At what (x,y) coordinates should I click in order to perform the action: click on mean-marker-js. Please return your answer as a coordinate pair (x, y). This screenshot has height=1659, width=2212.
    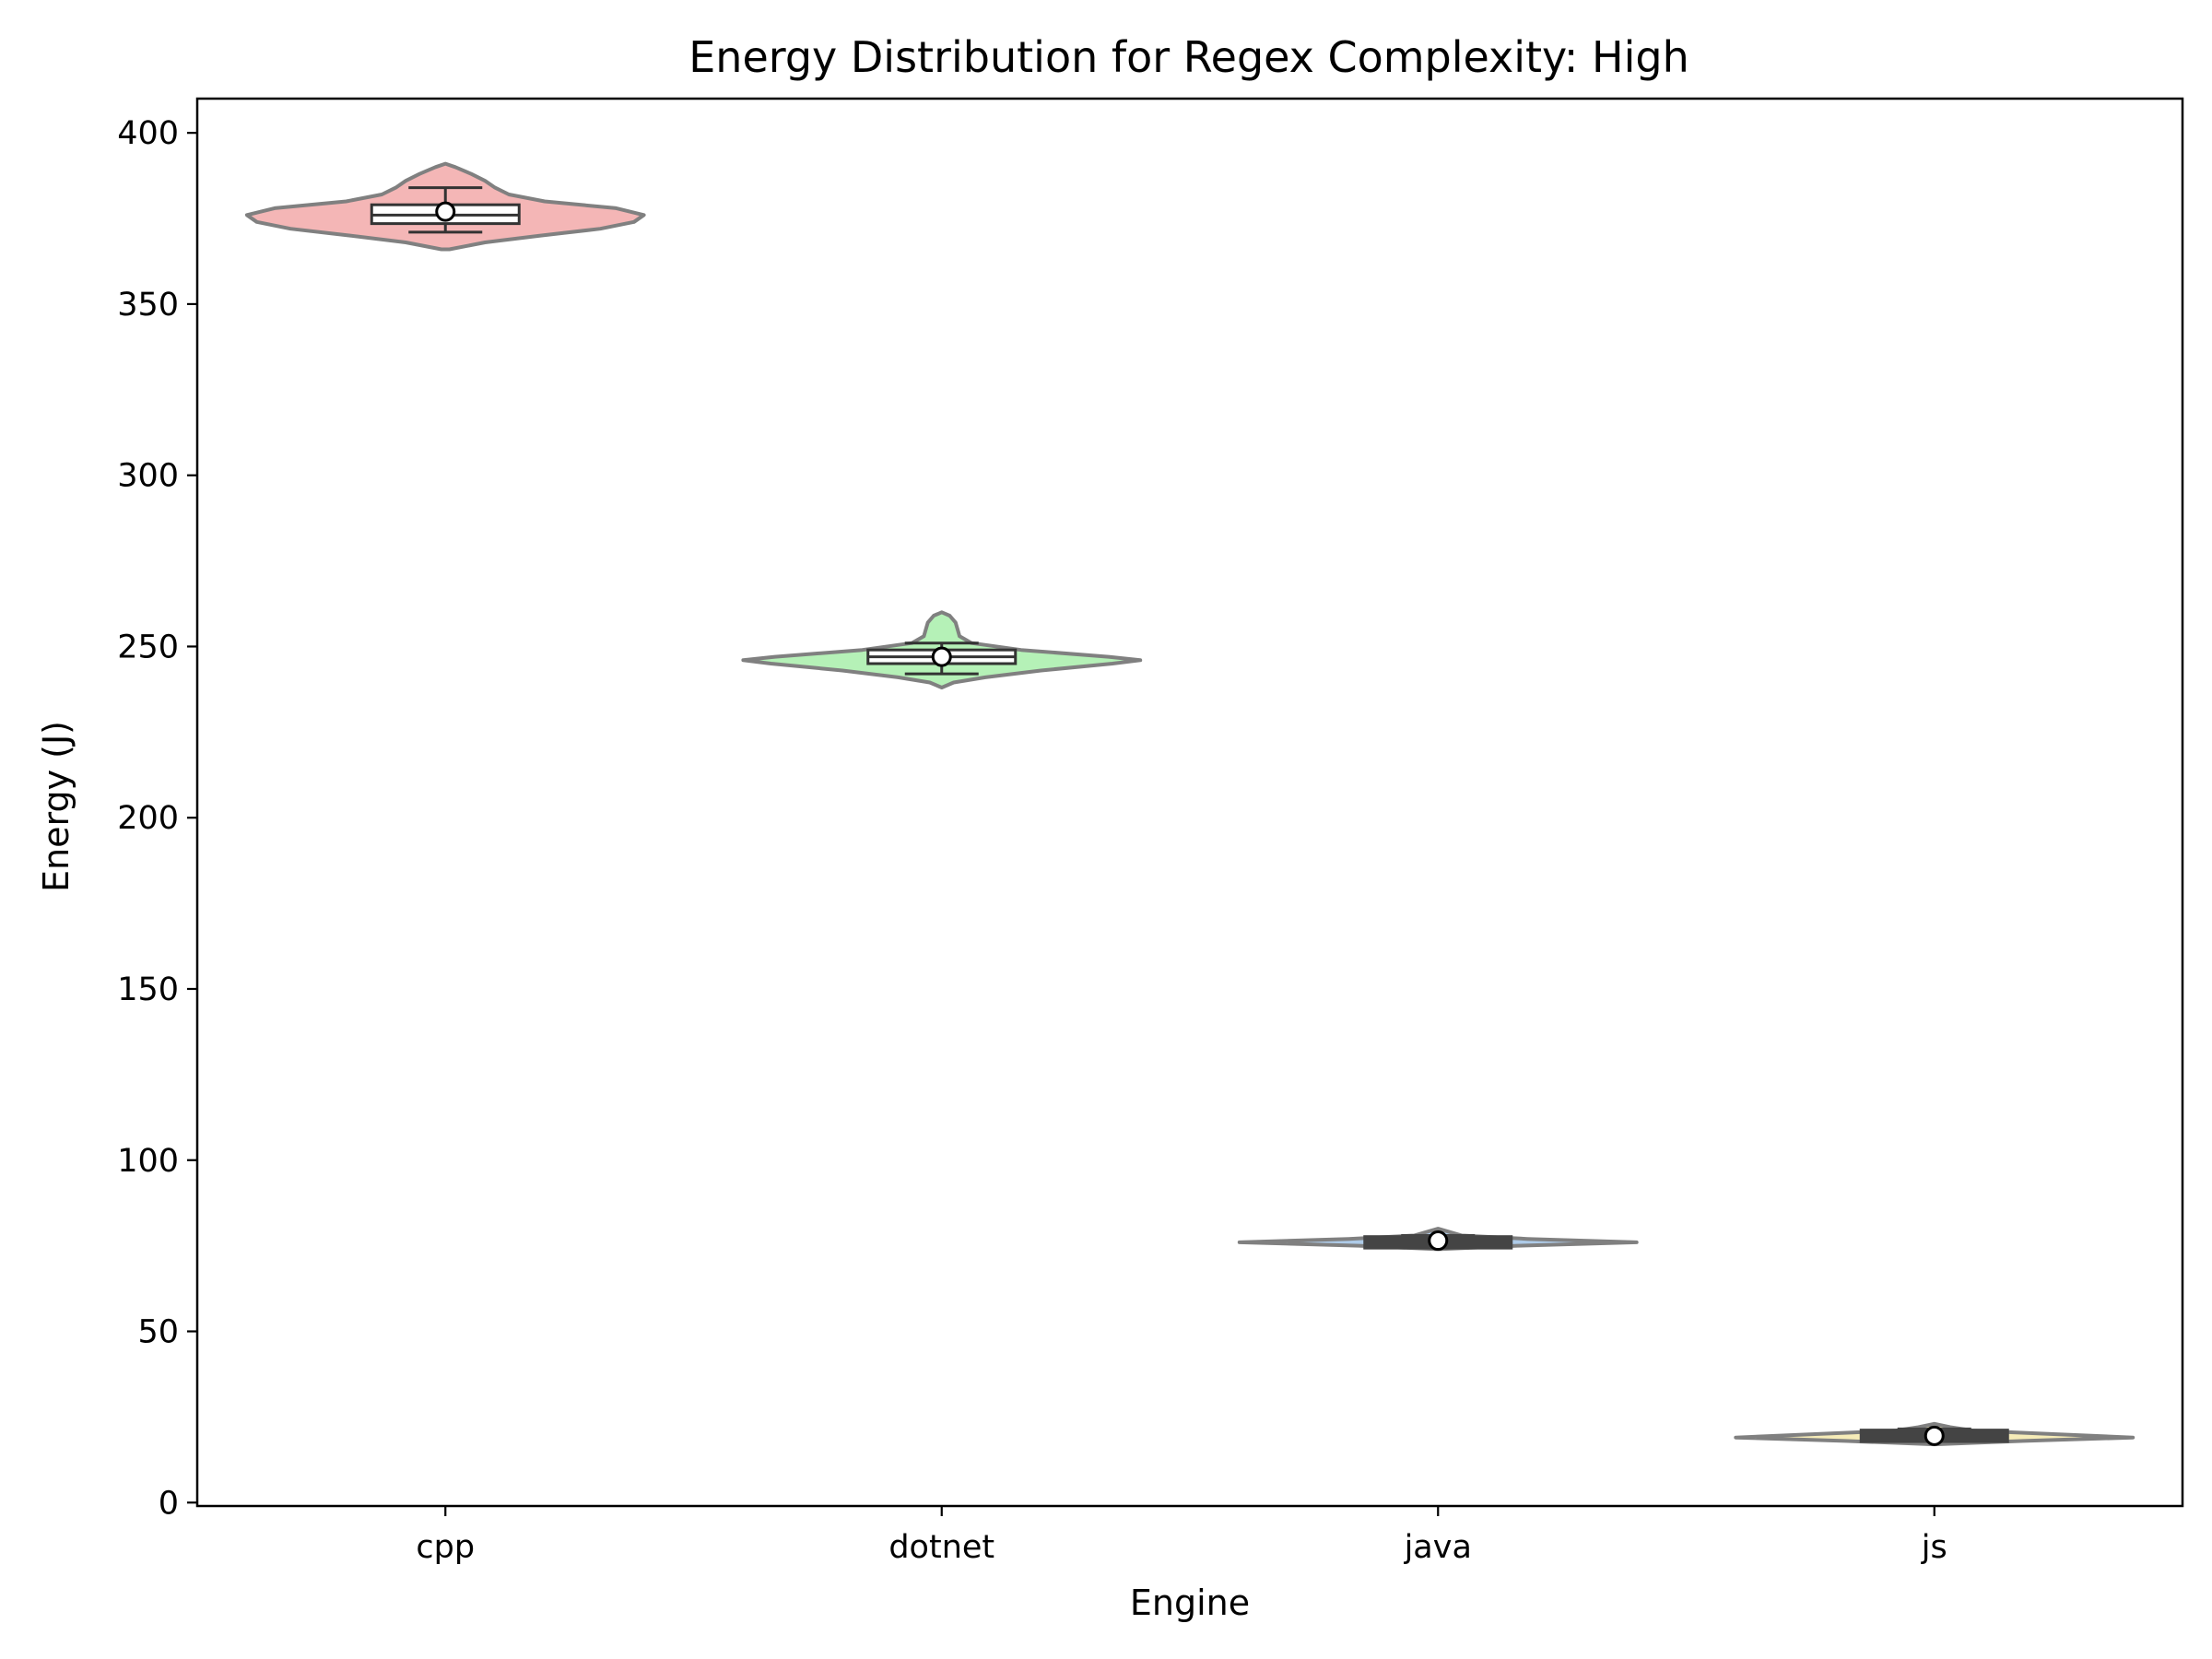
    Looking at the image, I should click on (1934, 1435).